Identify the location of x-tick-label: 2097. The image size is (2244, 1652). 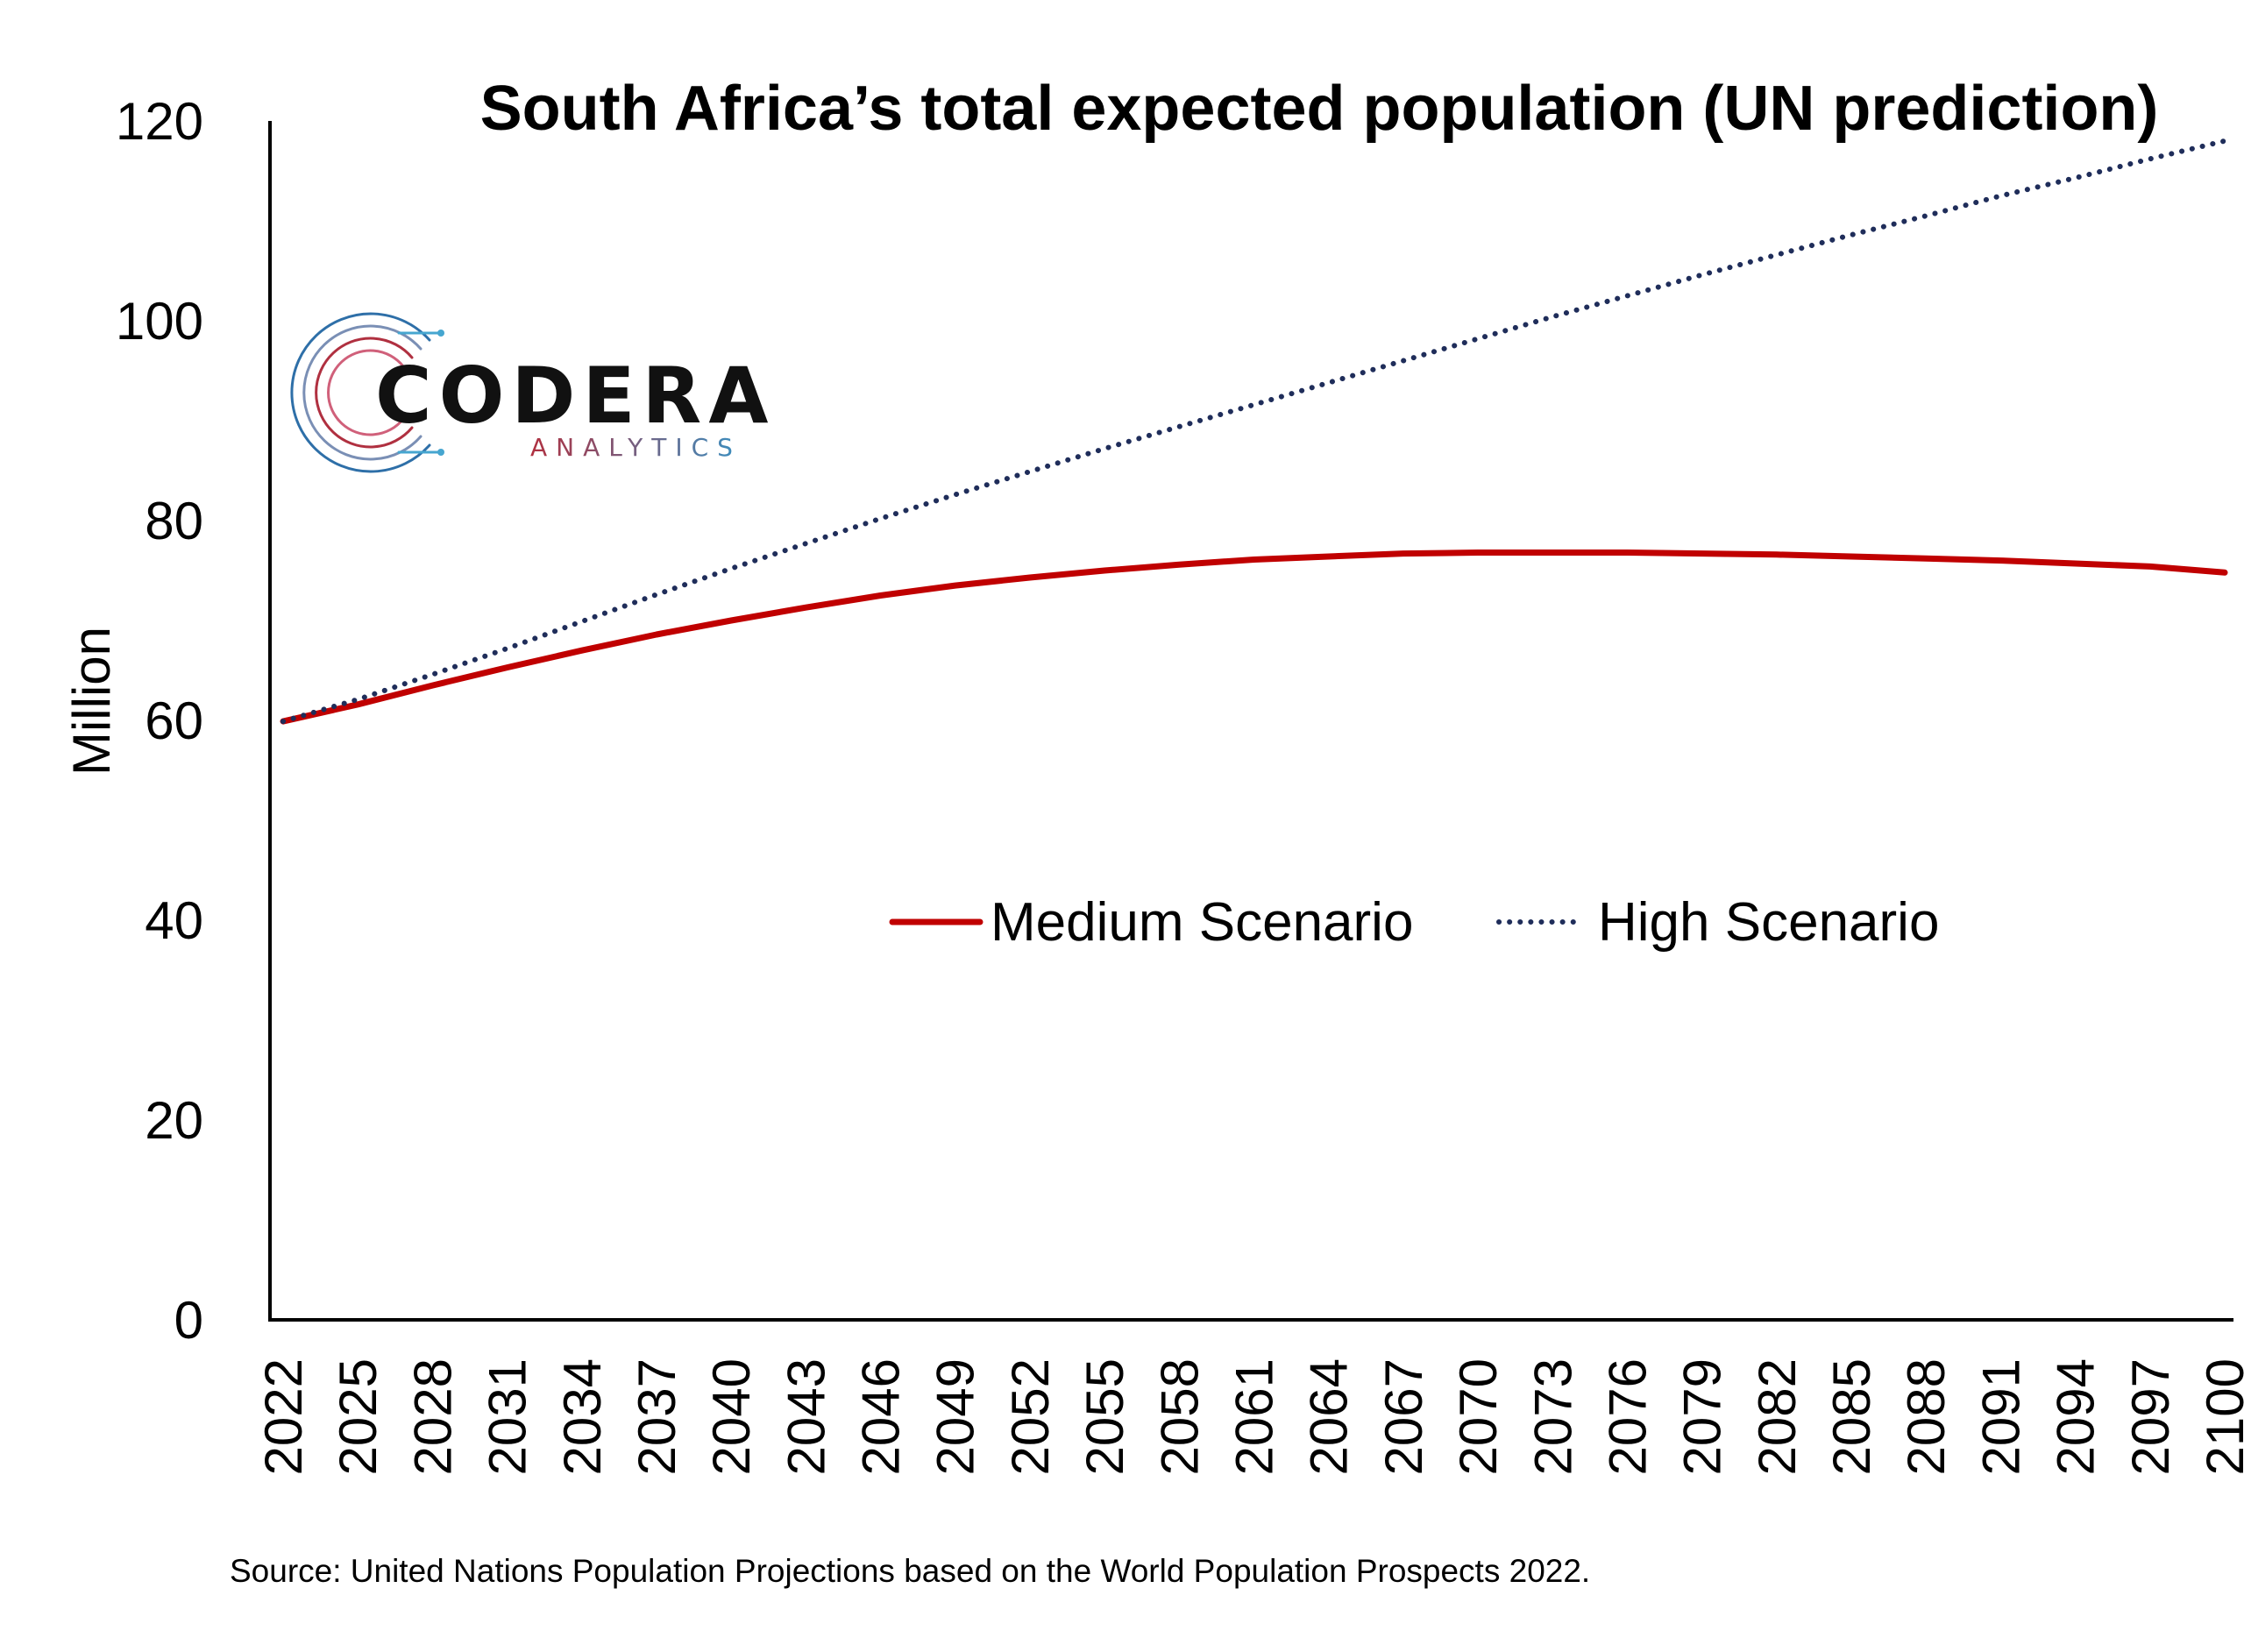
(2150, 1416).